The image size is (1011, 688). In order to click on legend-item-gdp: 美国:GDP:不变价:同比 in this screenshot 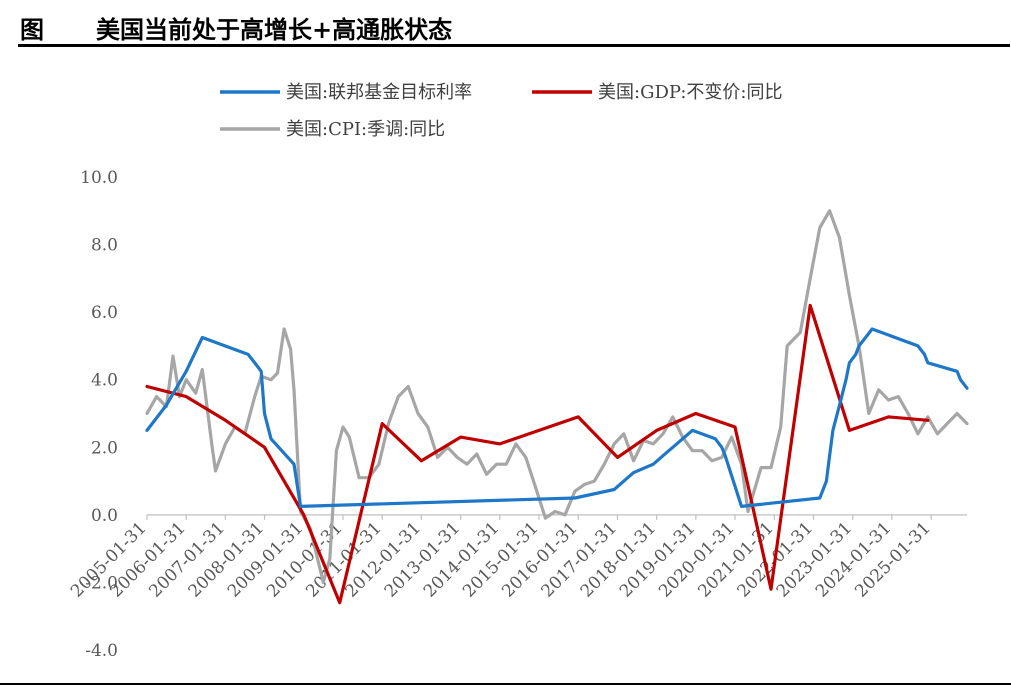, I will do `click(657, 92)`.